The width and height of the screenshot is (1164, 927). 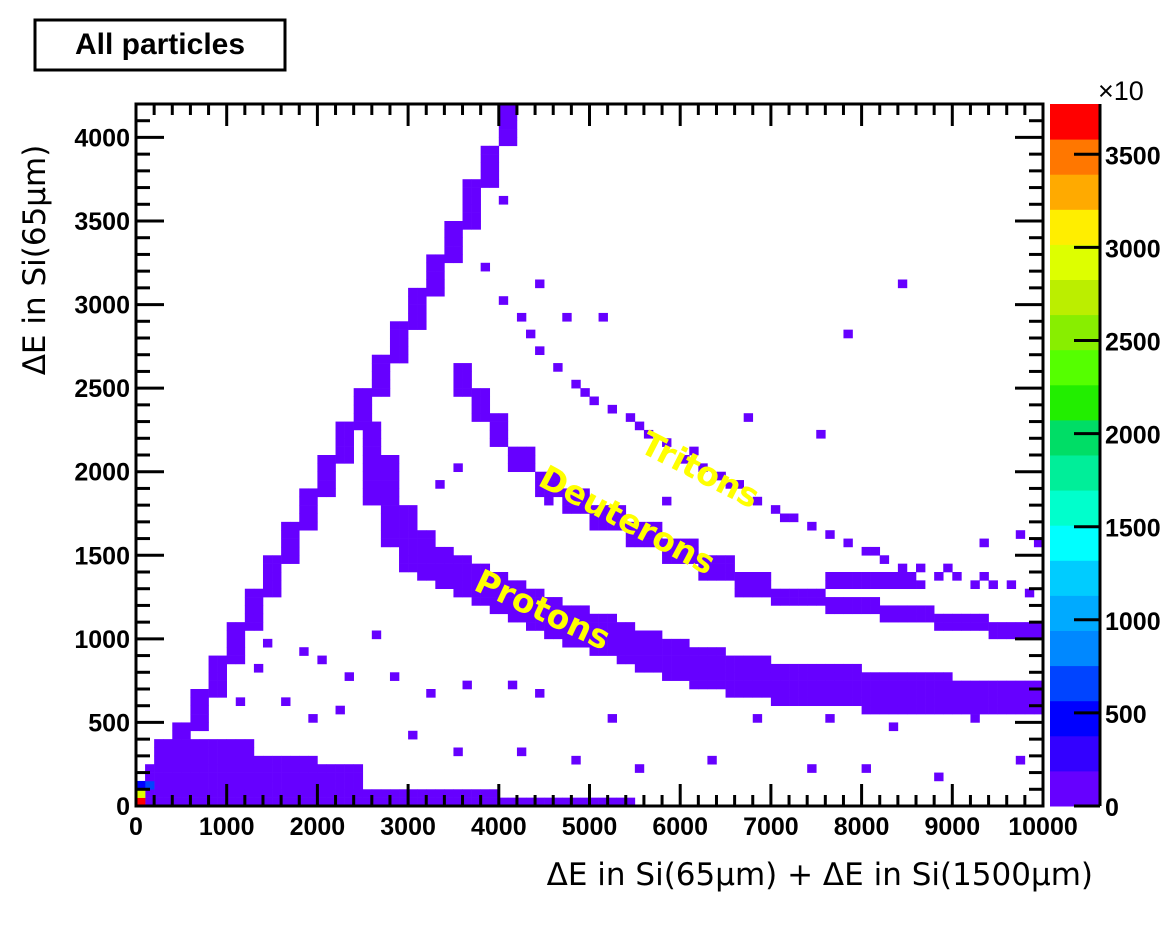 What do you see at coordinates (1075, 543) in the screenshot?
I see `colorbar-band` at bounding box center [1075, 543].